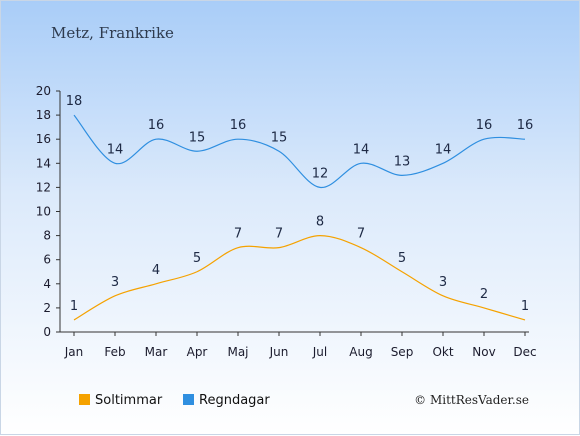 This screenshot has width=580, height=436. I want to click on y-tick-label: 0, so click(47, 332).